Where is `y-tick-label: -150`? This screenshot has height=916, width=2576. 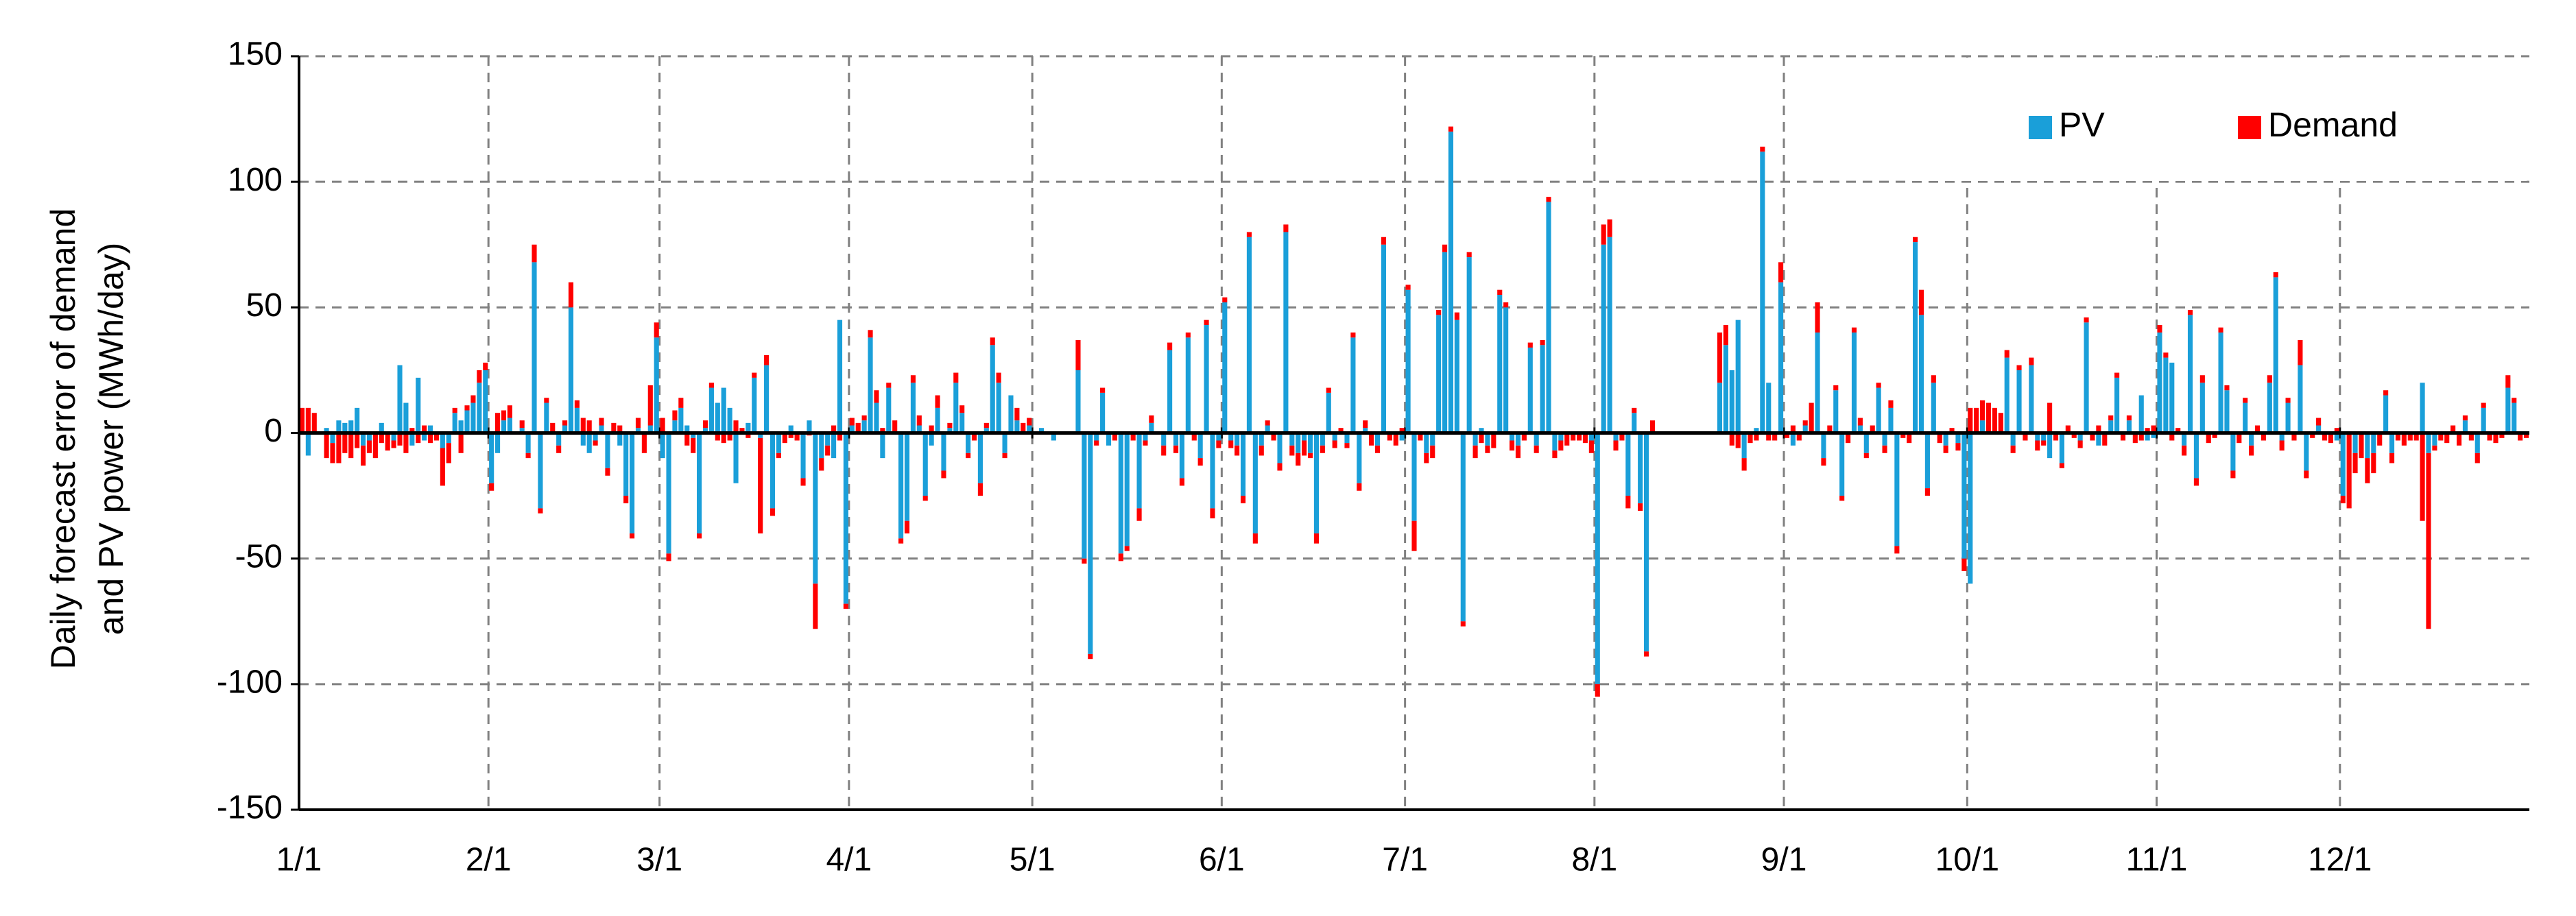 y-tick-label: -150 is located at coordinates (250, 808).